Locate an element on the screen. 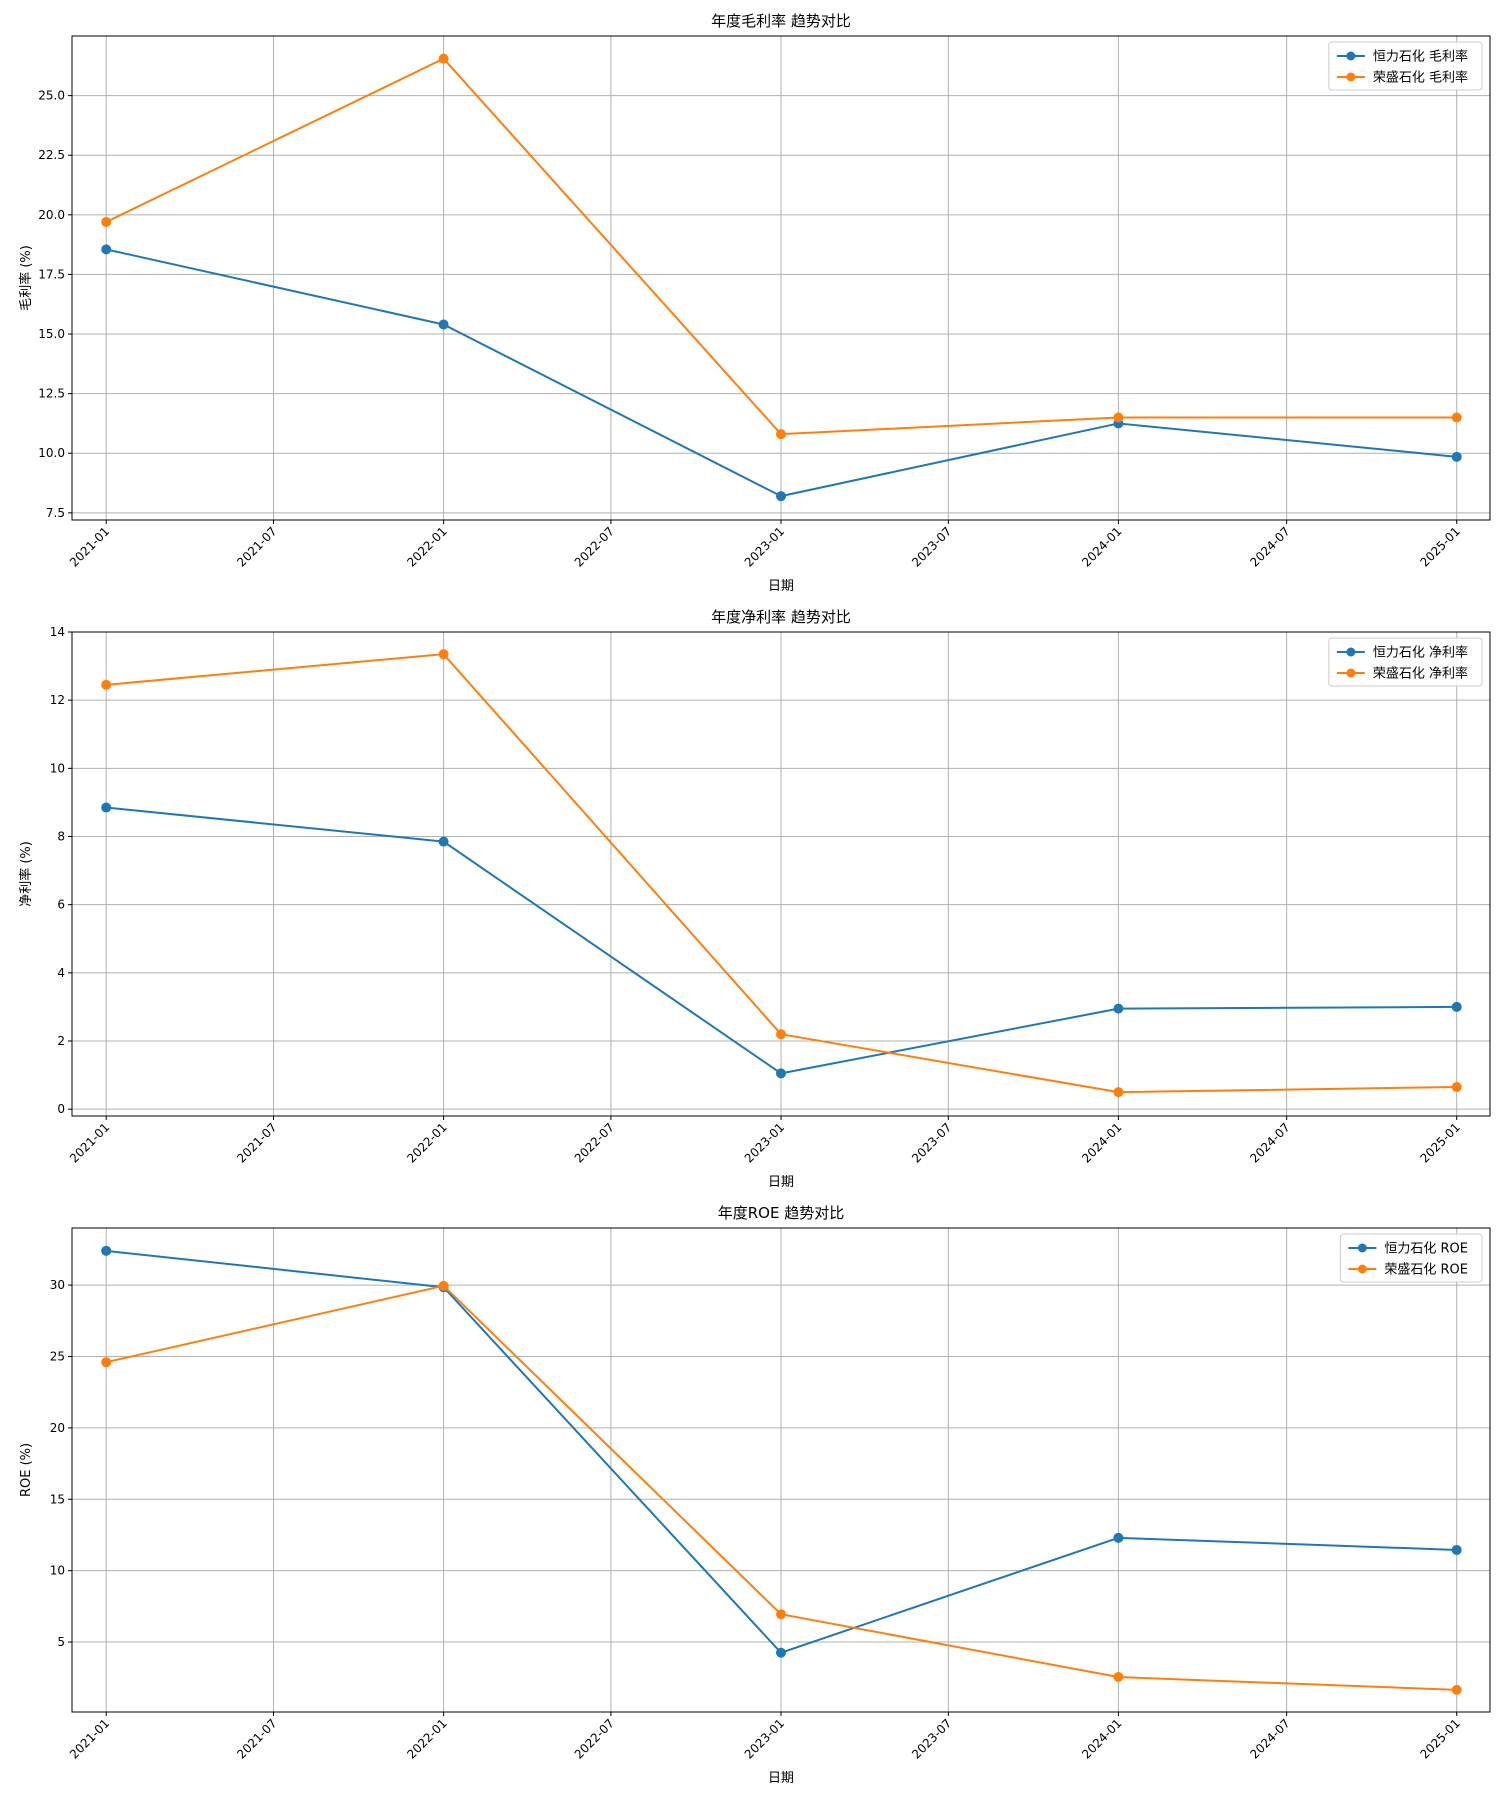  y-tick-label: 25 is located at coordinates (57, 1356).